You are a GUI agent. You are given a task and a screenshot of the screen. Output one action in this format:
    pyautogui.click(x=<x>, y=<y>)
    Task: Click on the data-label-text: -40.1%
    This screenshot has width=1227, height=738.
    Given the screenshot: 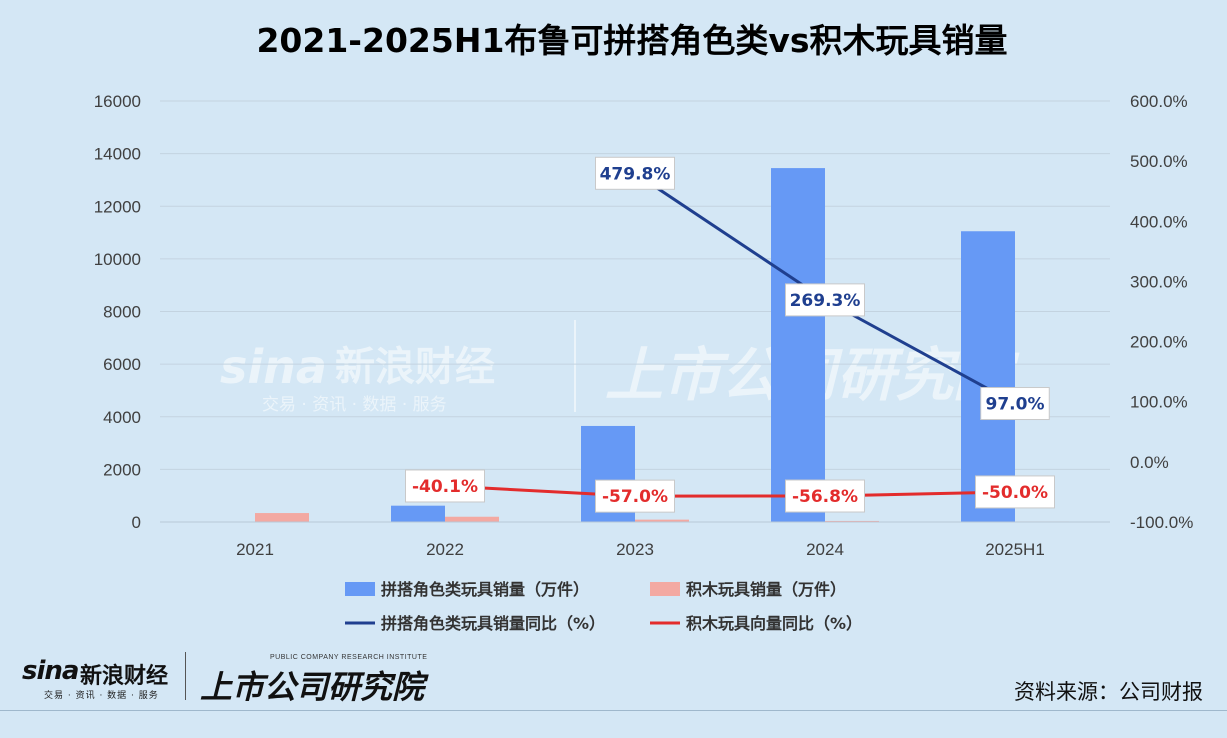 What is the action you would take?
    pyautogui.click(x=445, y=487)
    